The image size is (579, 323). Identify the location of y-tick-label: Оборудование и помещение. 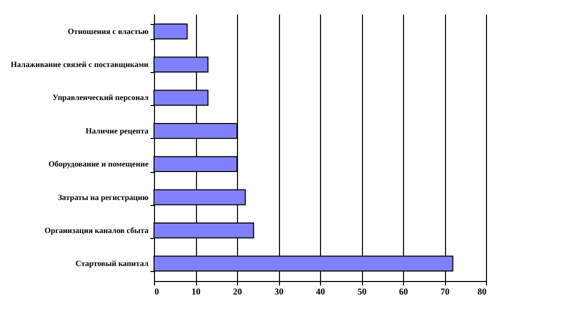
(98, 164).